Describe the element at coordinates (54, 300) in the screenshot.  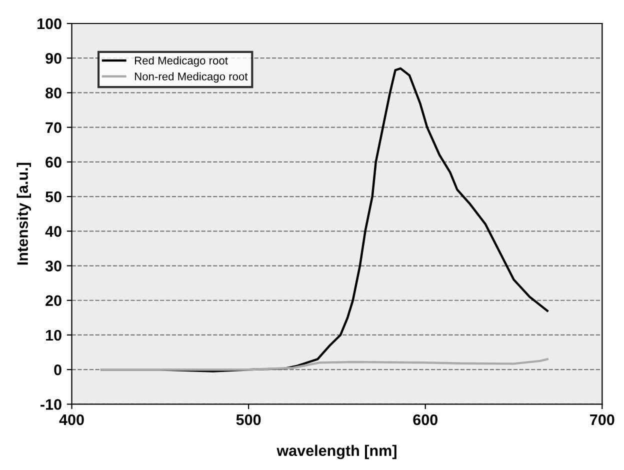
I see `y-tick-label: 20` at that location.